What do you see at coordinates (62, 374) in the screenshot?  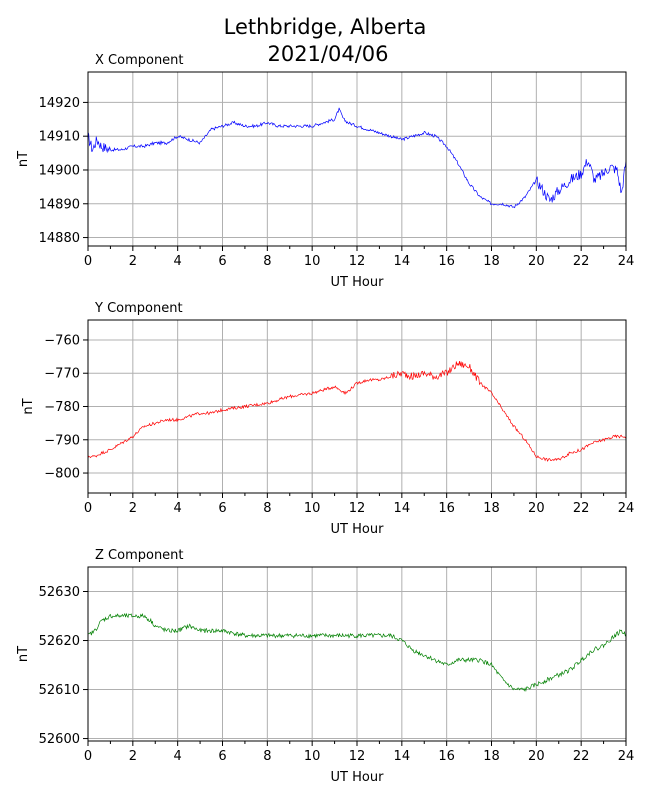 I see `y-tick-label: −770` at bounding box center [62, 374].